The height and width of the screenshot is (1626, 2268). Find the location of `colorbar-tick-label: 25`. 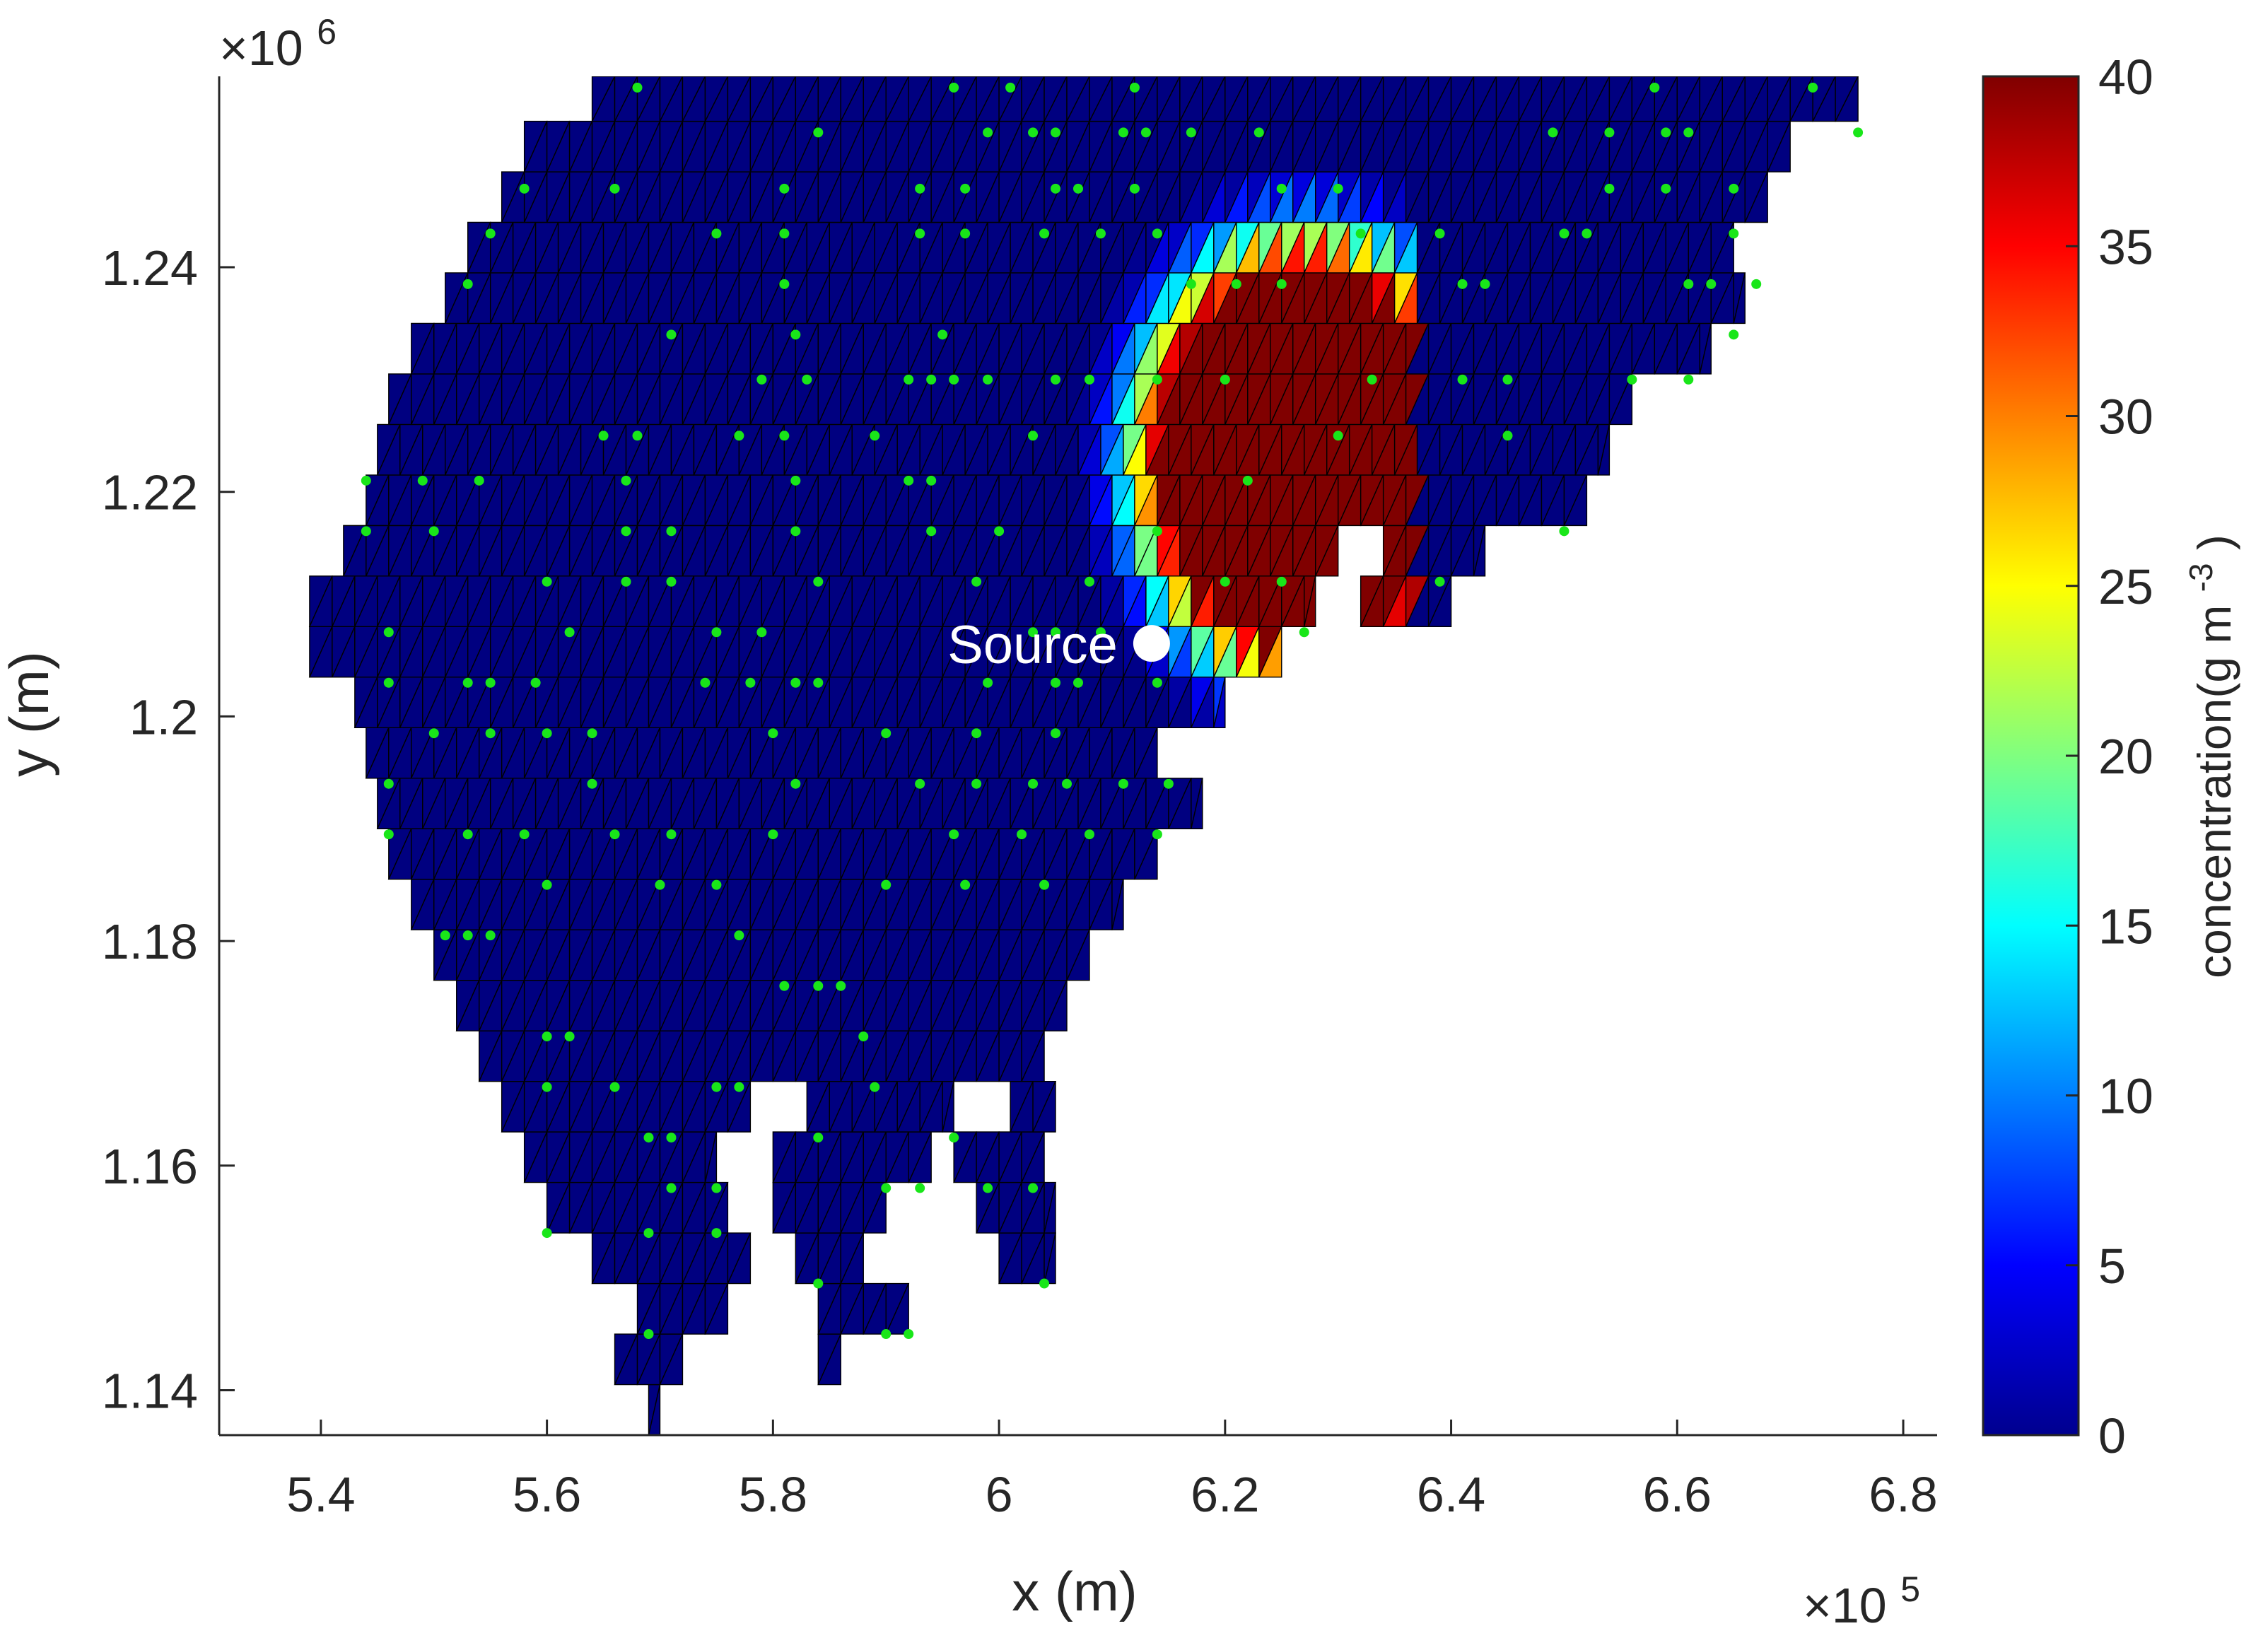

colorbar-tick-label: 25 is located at coordinates (2125, 586).